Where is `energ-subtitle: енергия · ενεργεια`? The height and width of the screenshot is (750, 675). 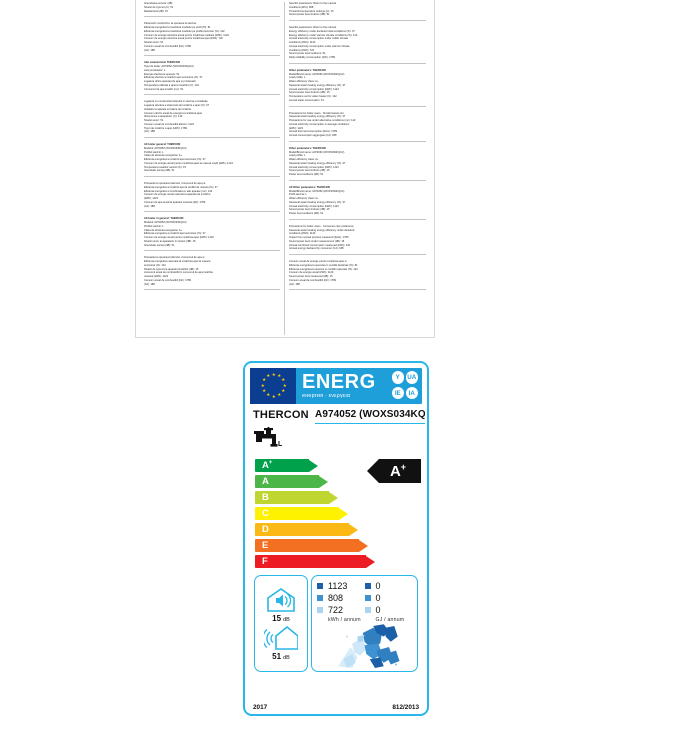 energ-subtitle: енергия · ενεργεια is located at coordinates (326, 395).